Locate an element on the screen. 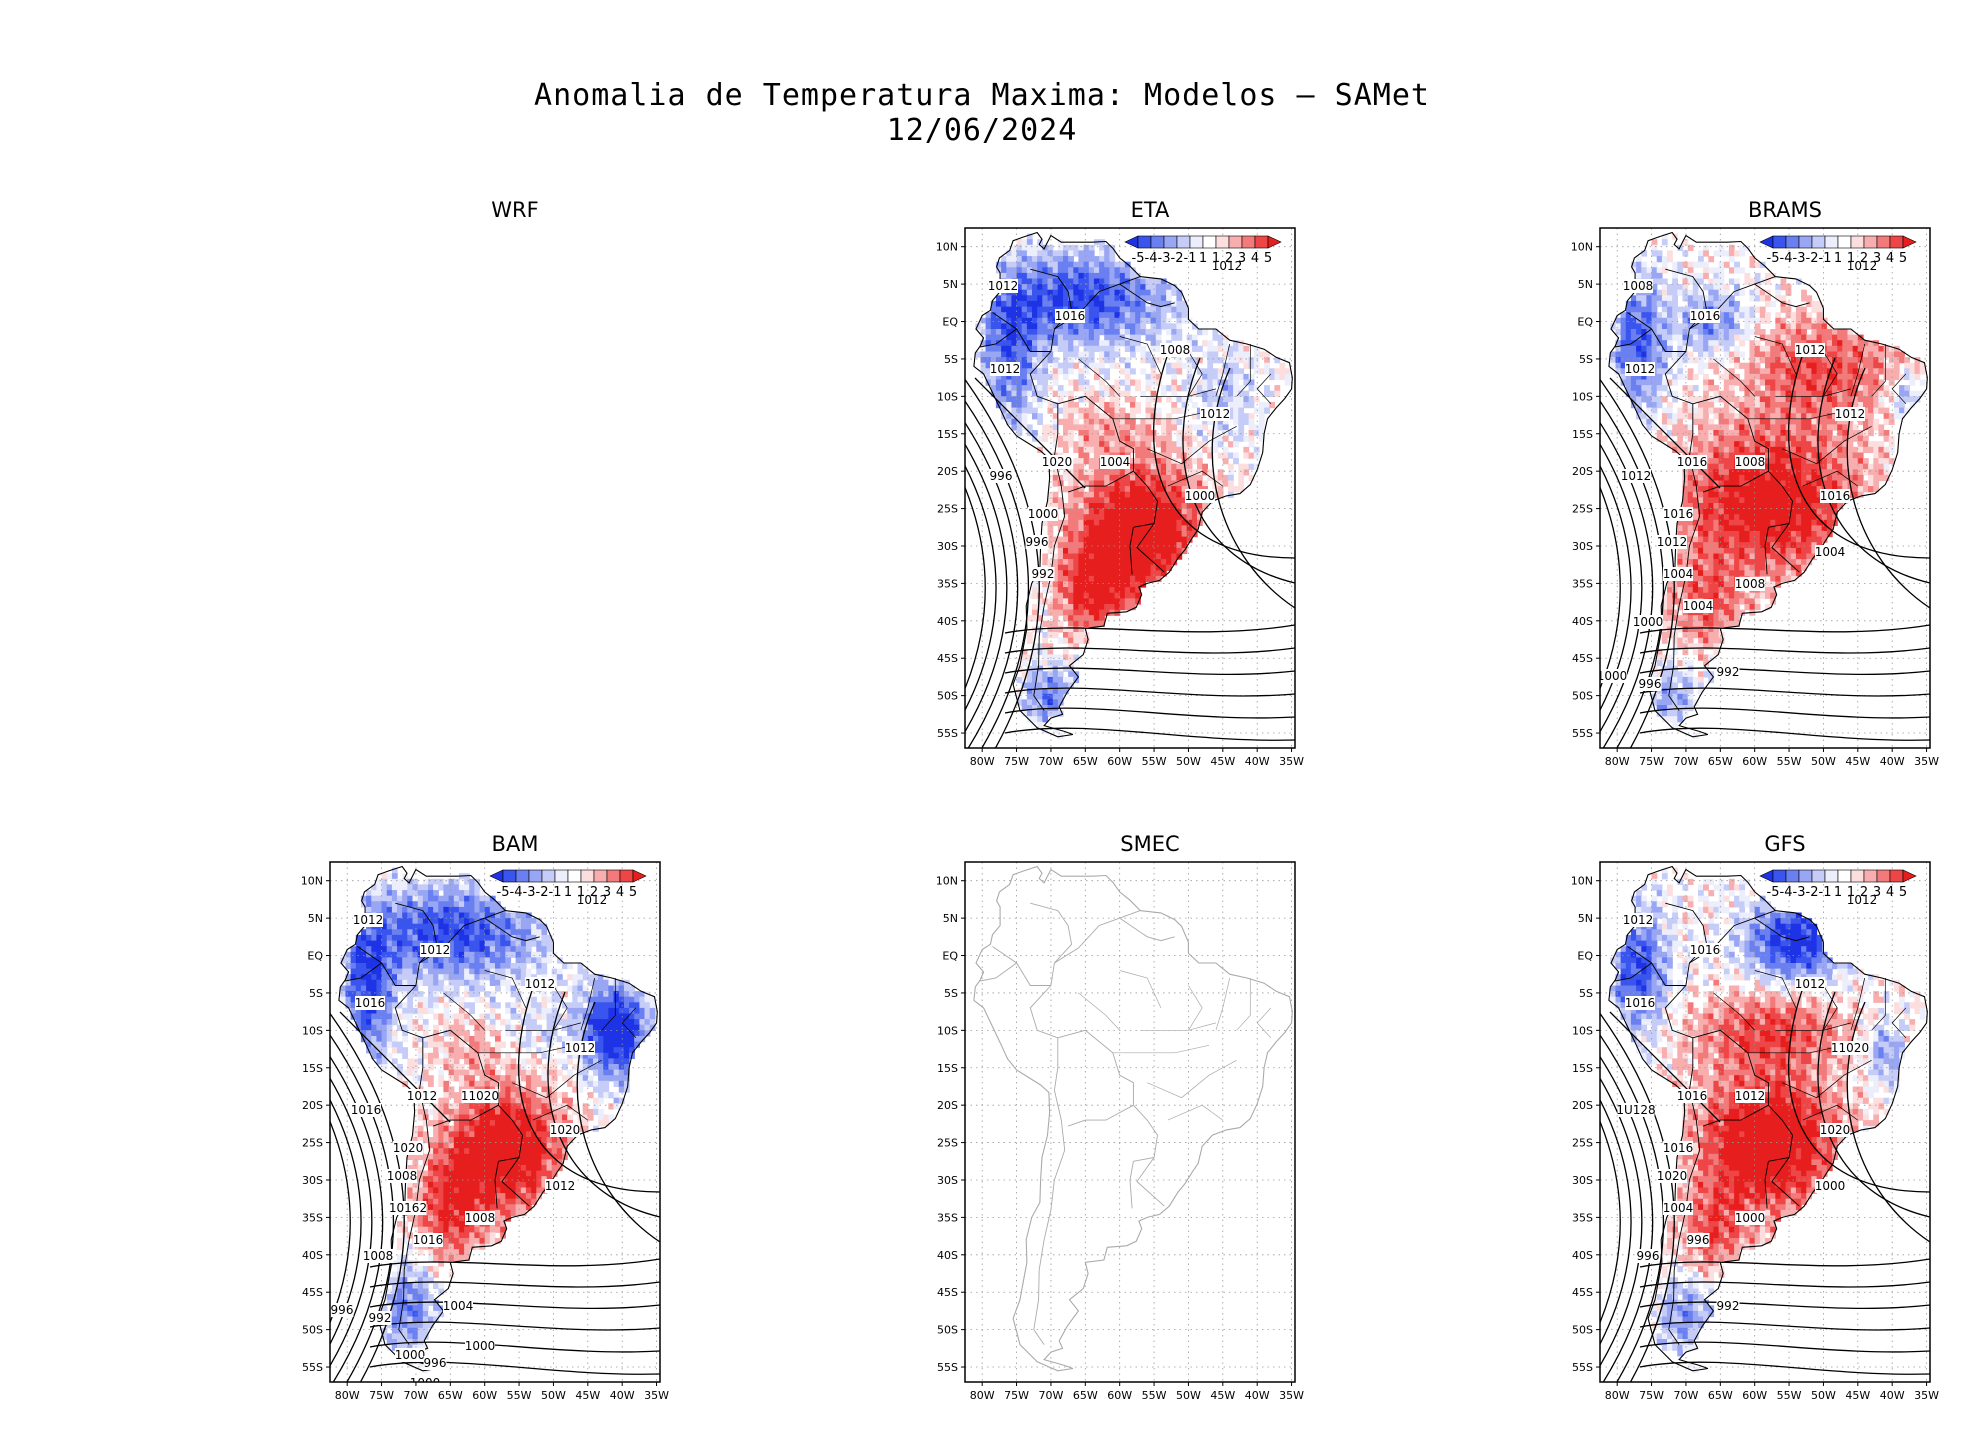 This screenshot has width=1964, height=1436. colorbar-label: 5 is located at coordinates (1268, 258).